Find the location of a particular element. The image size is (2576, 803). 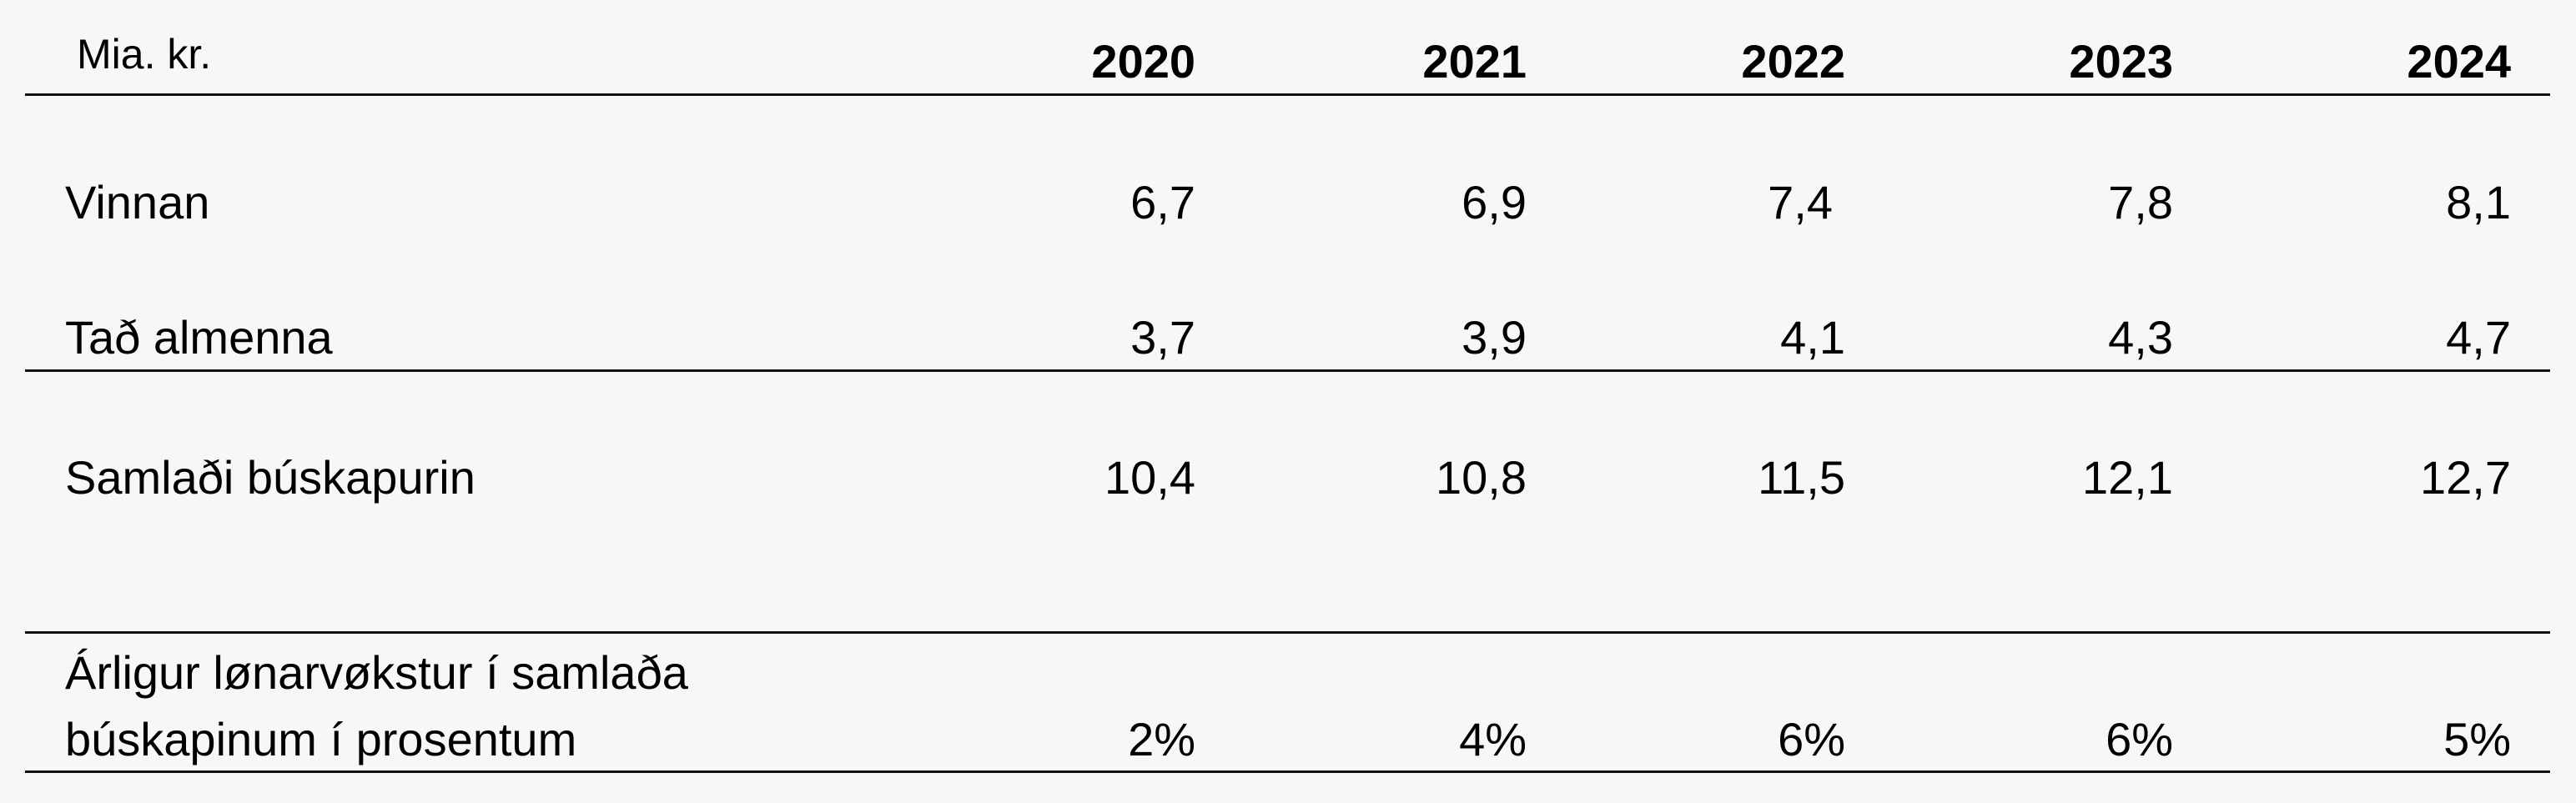

table-cell: 11,5 is located at coordinates (1801, 477).